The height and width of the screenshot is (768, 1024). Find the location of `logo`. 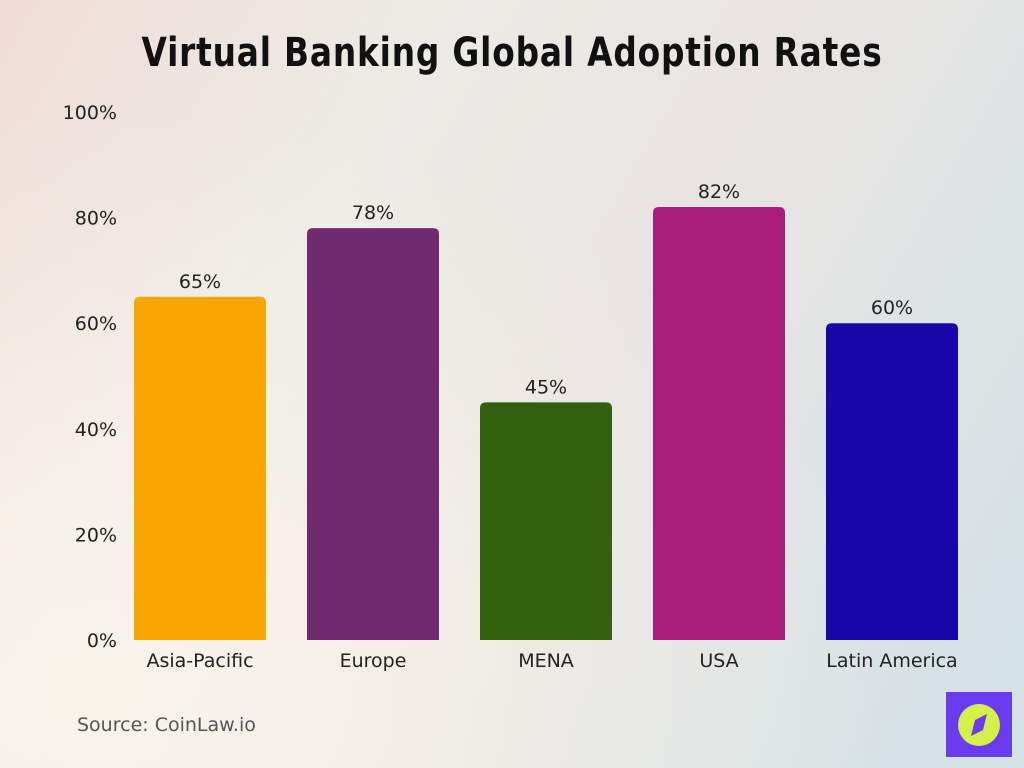

logo is located at coordinates (979, 724).